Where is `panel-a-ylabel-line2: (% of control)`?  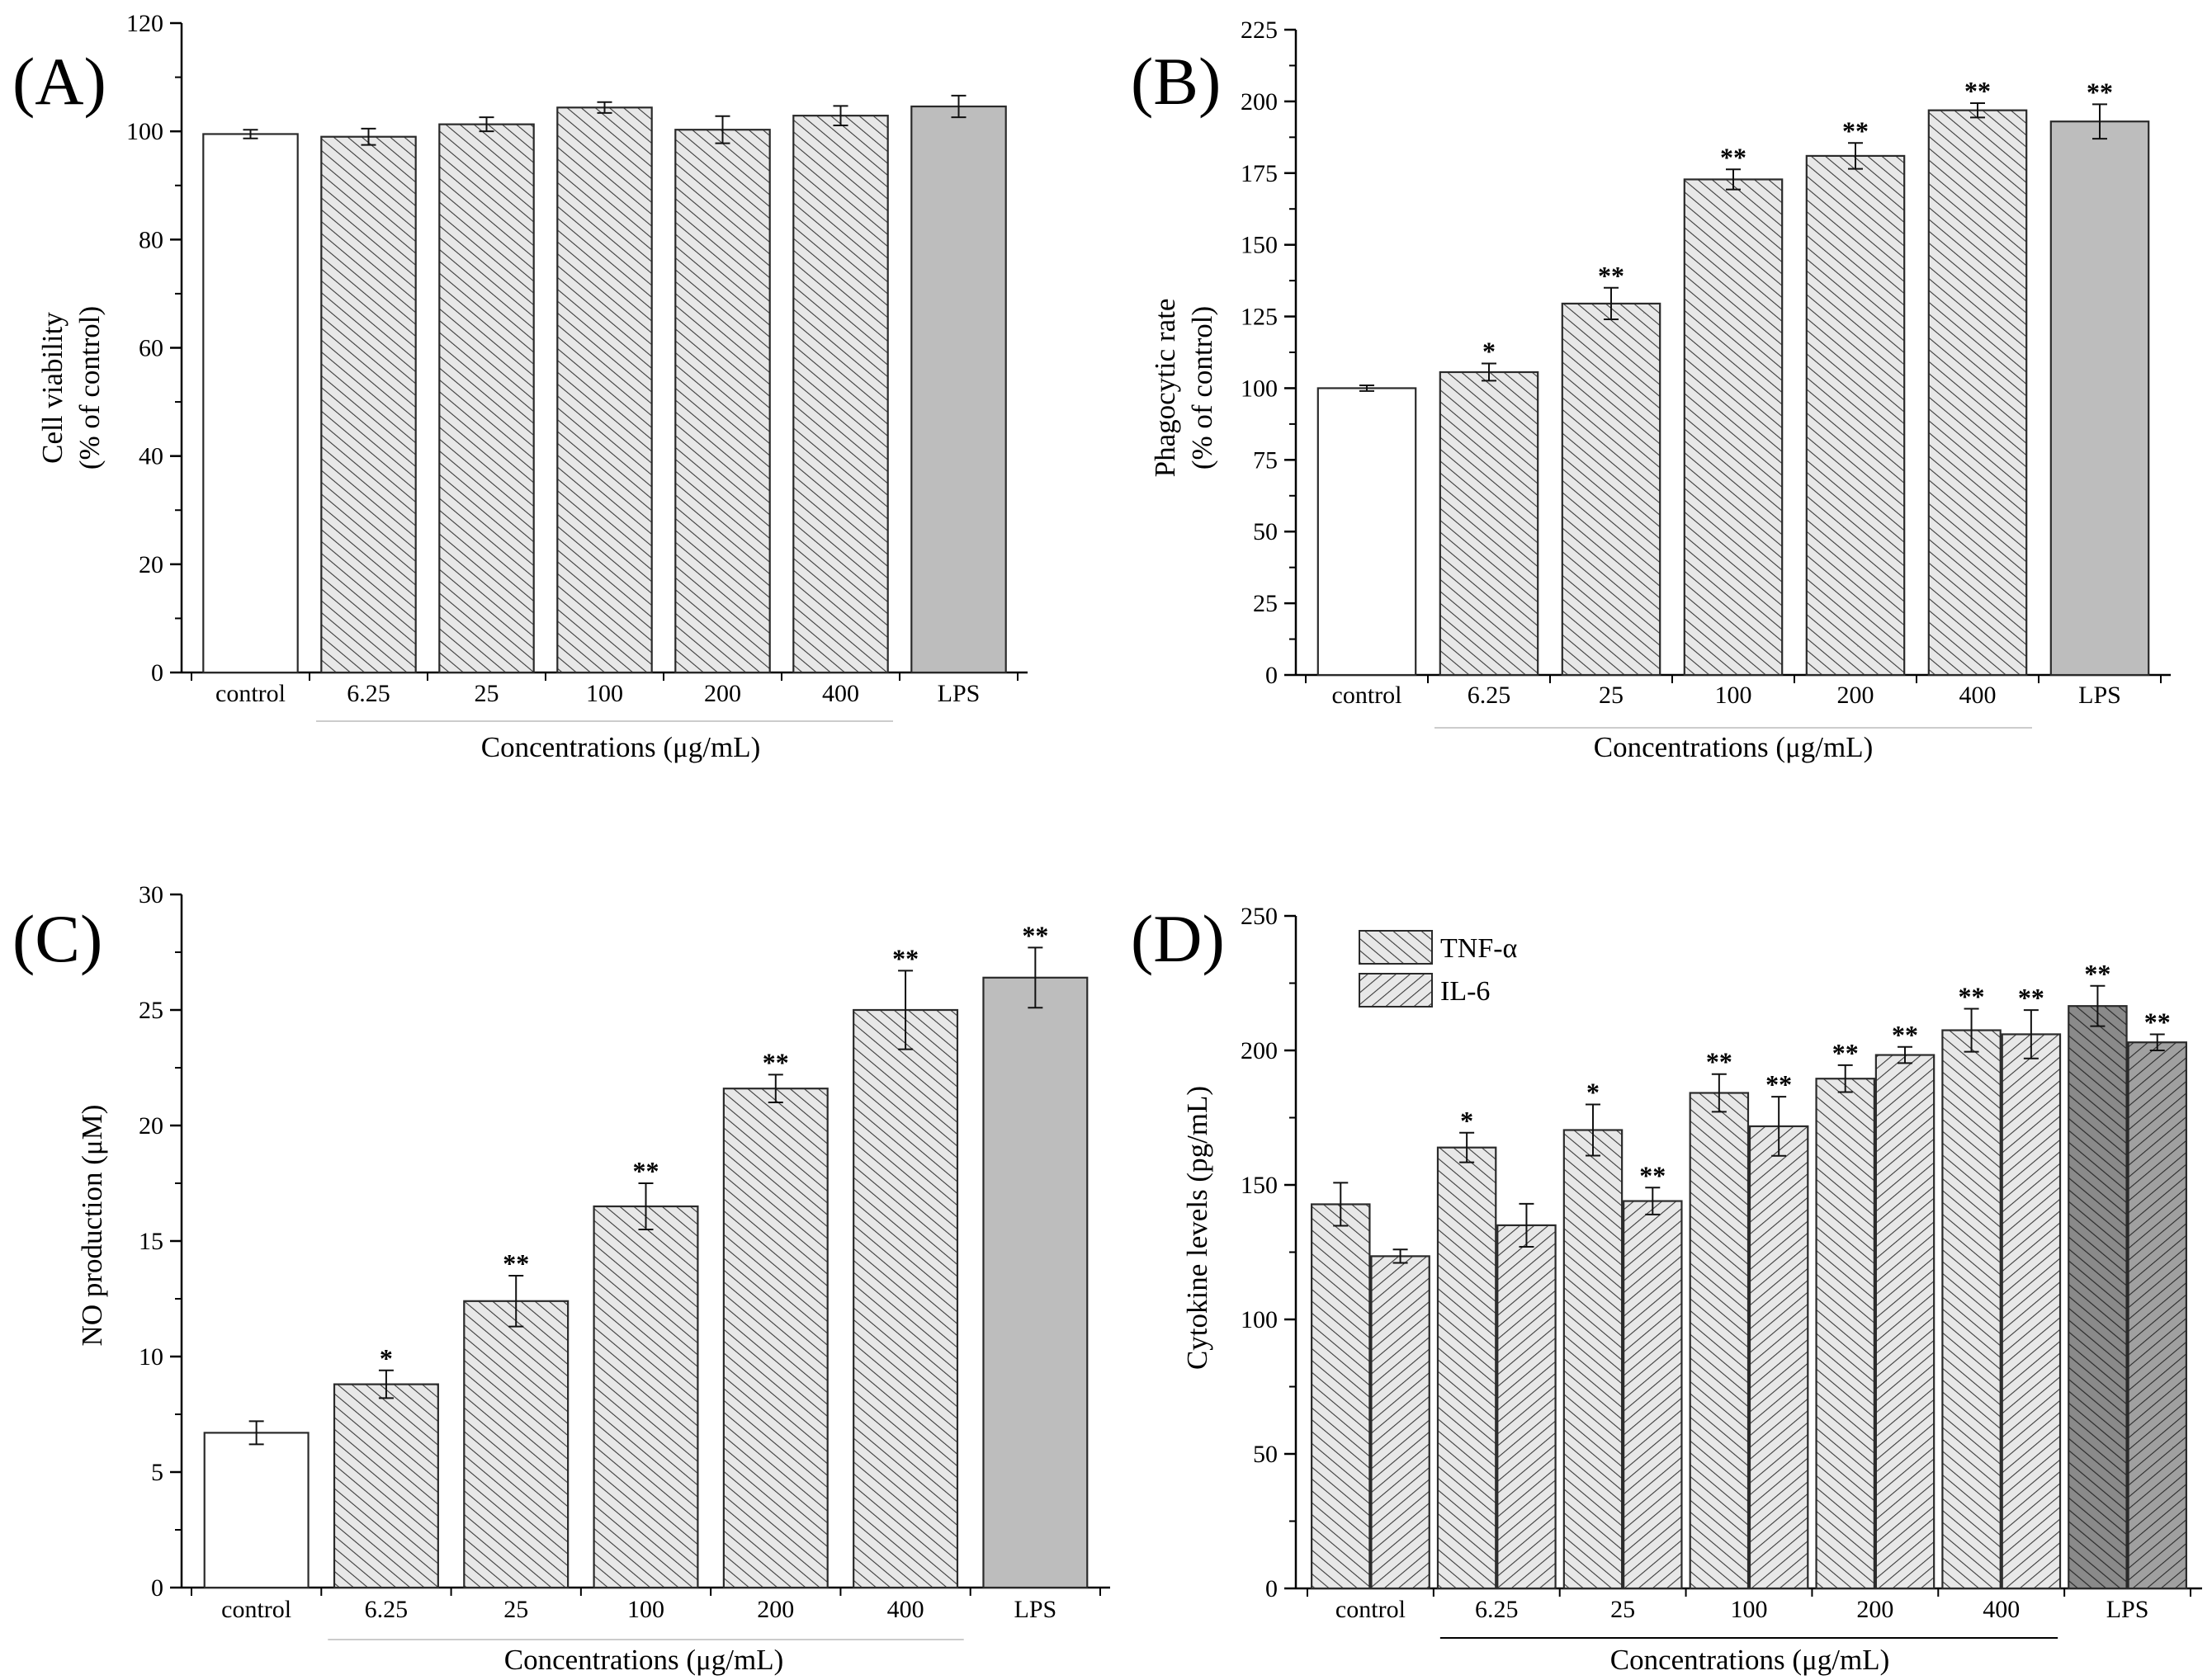 panel-a-ylabel-line2: (% of control) is located at coordinates (89, 388).